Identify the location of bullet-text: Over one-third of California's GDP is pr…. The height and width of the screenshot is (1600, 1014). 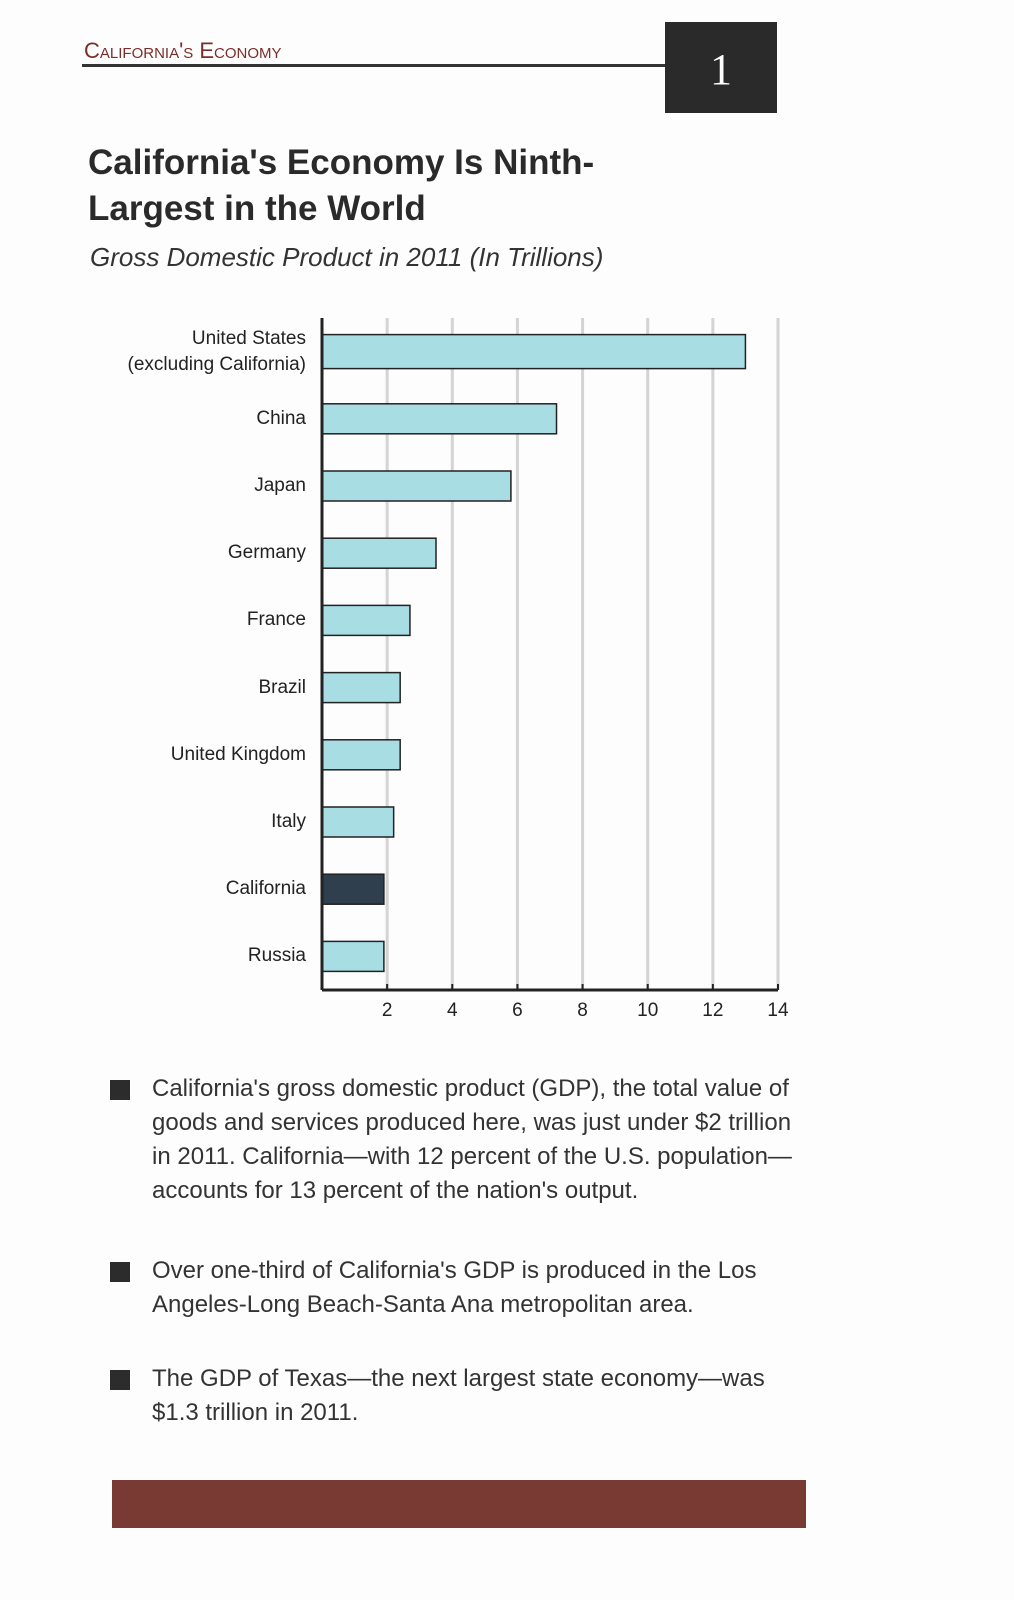
(454, 1287).